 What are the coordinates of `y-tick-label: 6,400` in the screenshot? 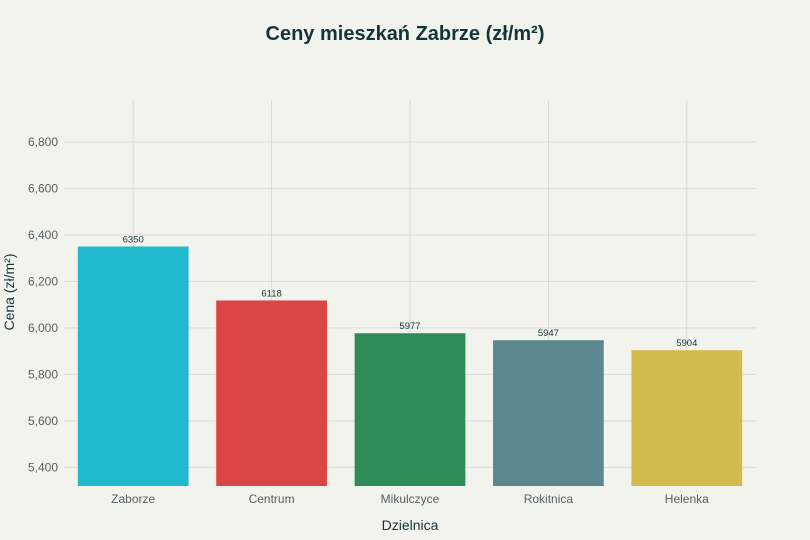 It's located at (43, 235).